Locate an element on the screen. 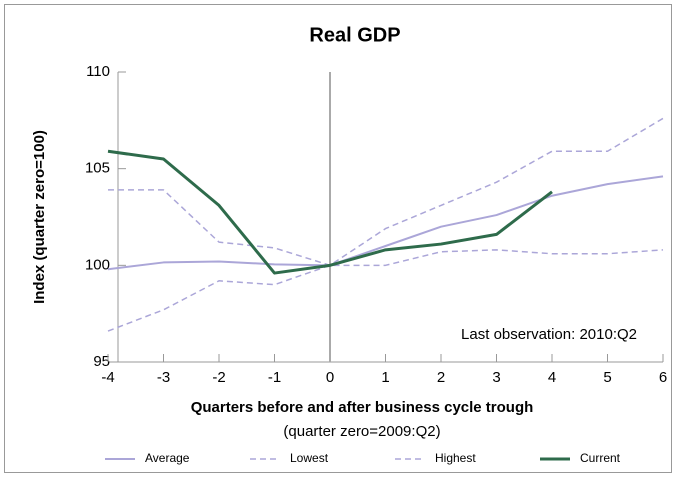 This screenshot has width=677, height=478. legend-label: Average is located at coordinates (167, 458).